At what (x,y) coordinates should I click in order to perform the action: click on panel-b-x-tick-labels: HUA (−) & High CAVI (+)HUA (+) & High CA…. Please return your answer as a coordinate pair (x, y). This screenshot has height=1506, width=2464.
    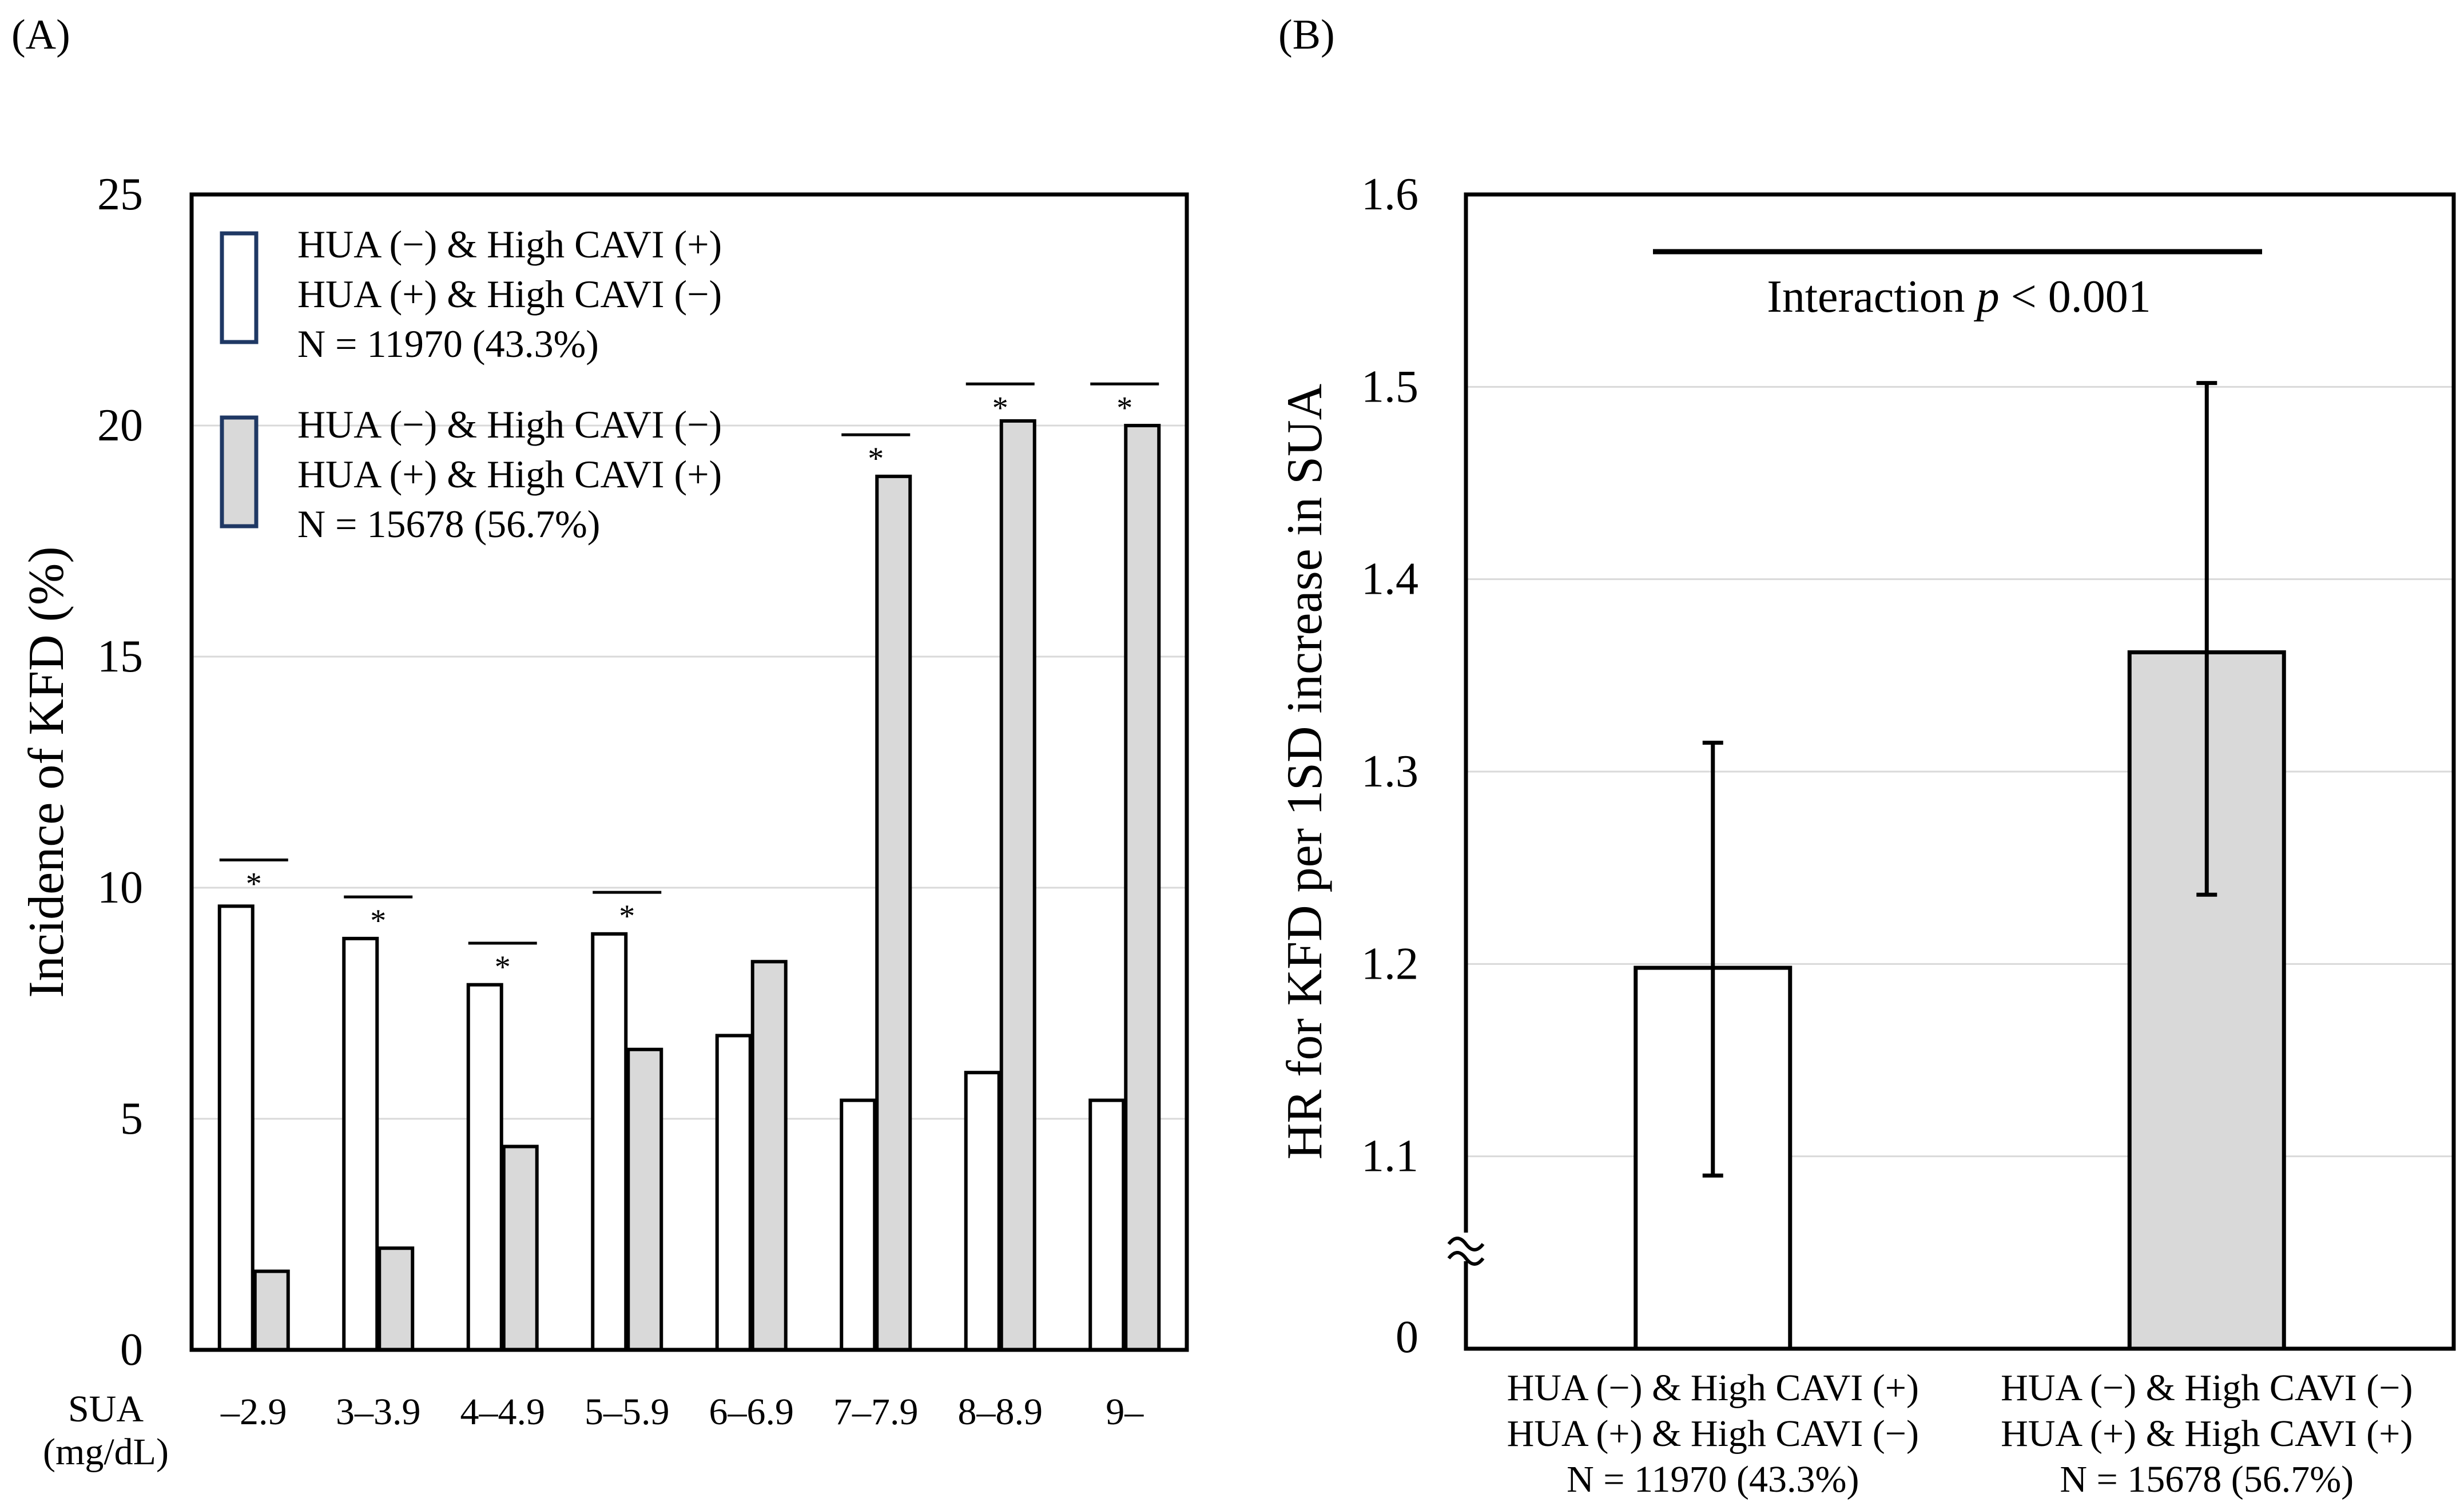
    Looking at the image, I should click on (1960, 1433).